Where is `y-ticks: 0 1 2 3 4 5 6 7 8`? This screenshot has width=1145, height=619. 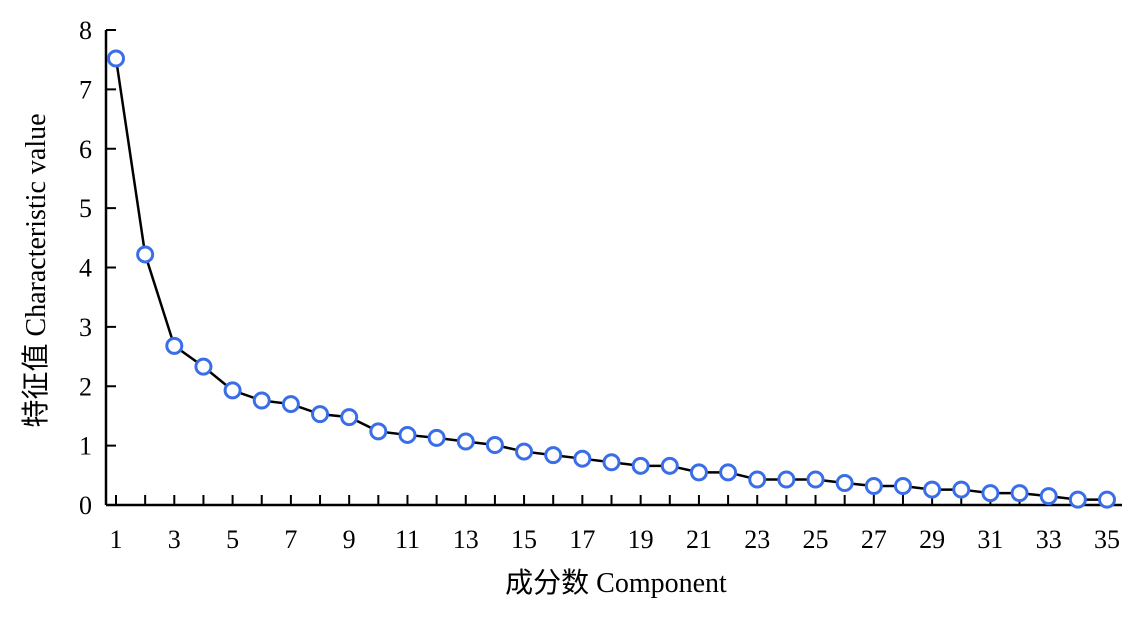 y-ticks: 0 1 2 3 4 5 6 7 8 is located at coordinates (97, 268).